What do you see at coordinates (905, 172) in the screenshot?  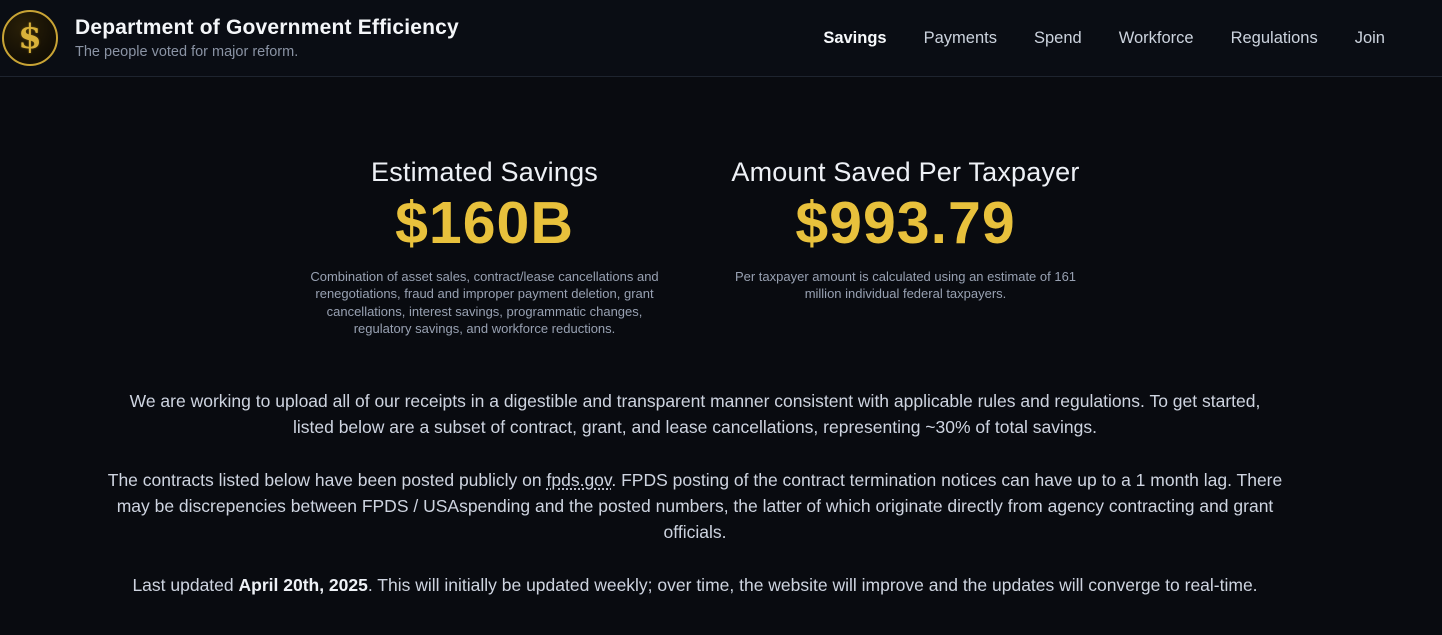 I see `stat-title: Amount Saved Per Taxpayer` at bounding box center [905, 172].